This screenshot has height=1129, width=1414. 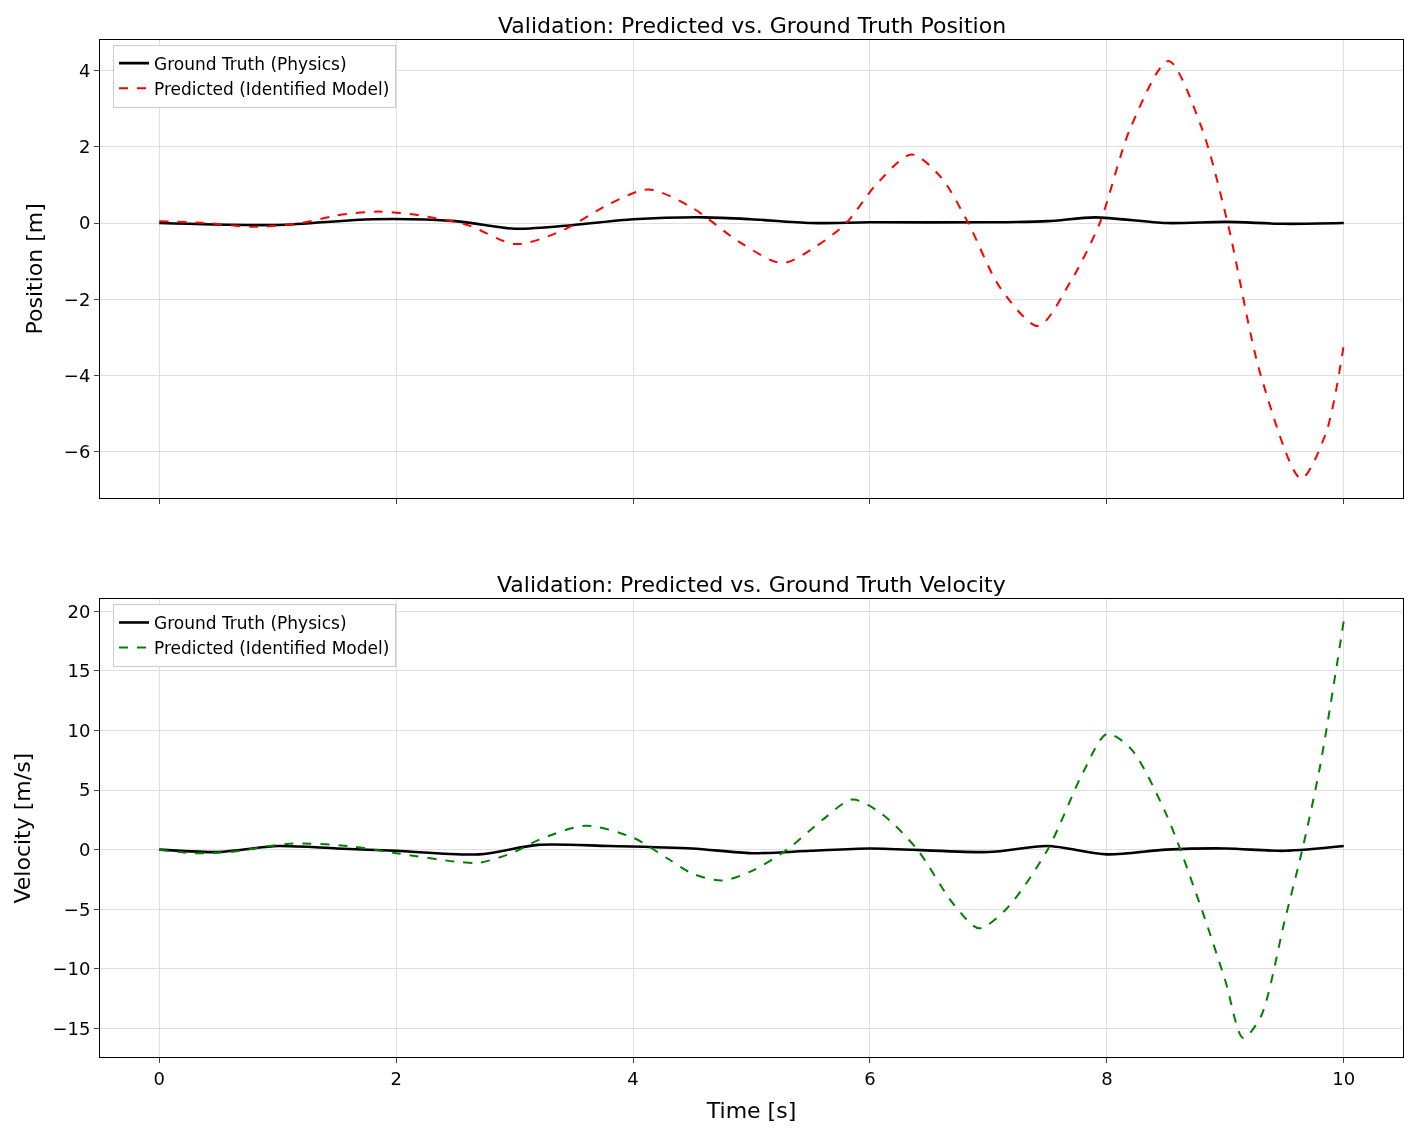 What do you see at coordinates (870, 1078) in the screenshot?
I see `x-tick-label: 6` at bounding box center [870, 1078].